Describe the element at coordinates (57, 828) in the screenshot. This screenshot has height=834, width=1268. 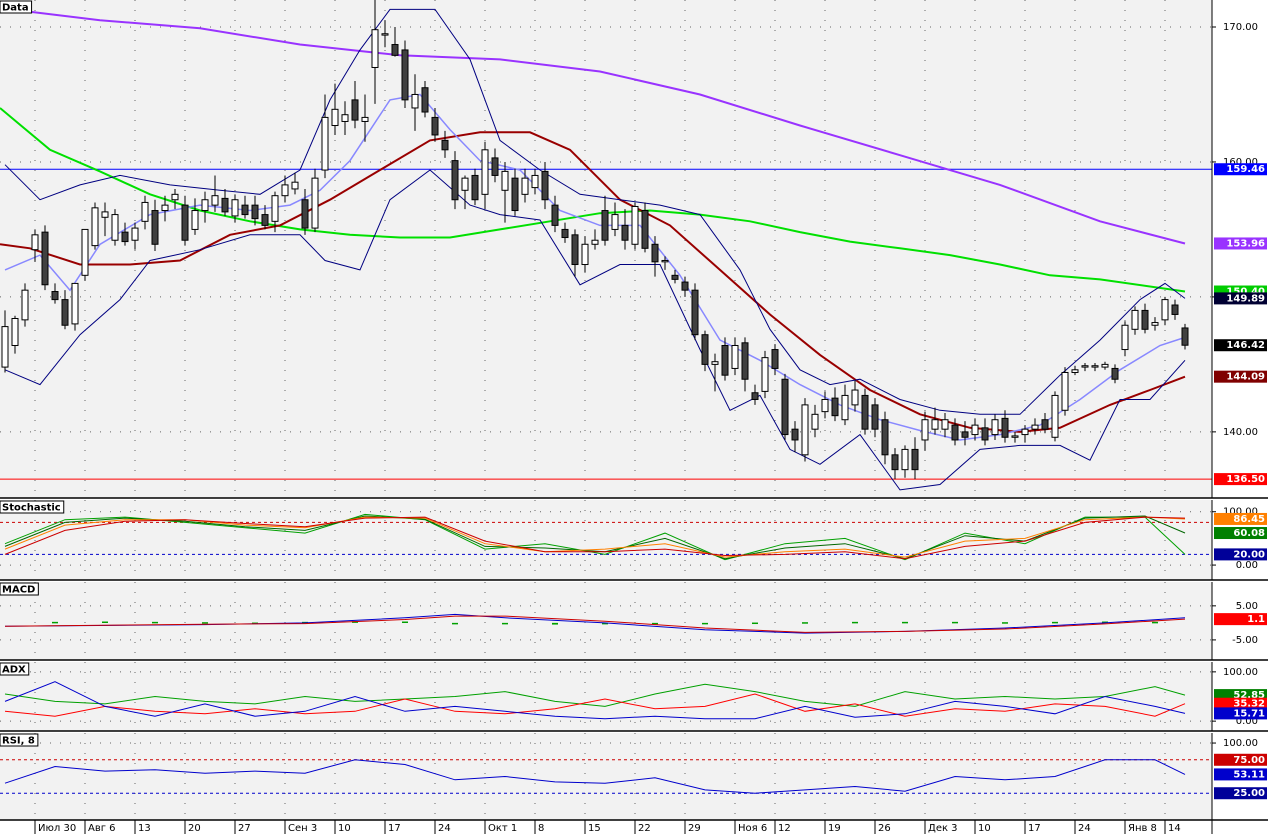
I see `x-tick-label: Июл 30` at that location.